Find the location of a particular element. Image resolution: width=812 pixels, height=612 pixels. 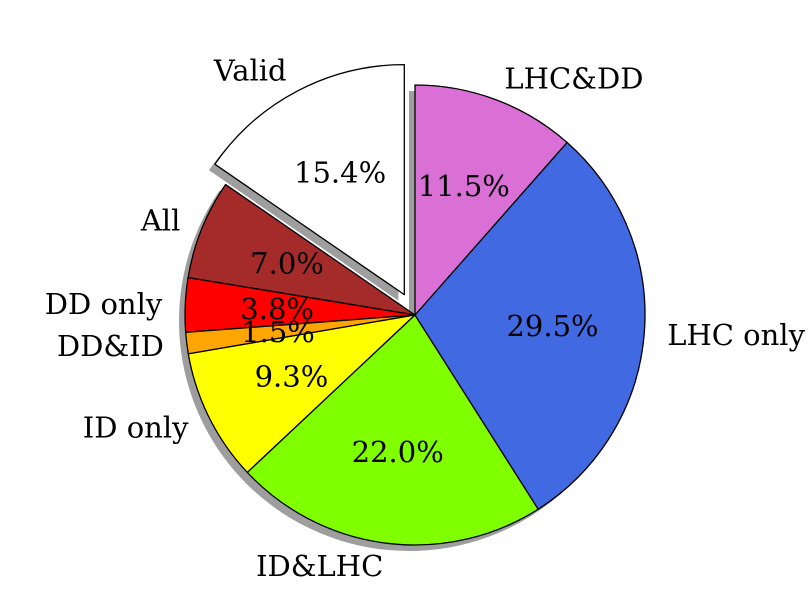

slice-label-valid: Valid is located at coordinates (250, 71).